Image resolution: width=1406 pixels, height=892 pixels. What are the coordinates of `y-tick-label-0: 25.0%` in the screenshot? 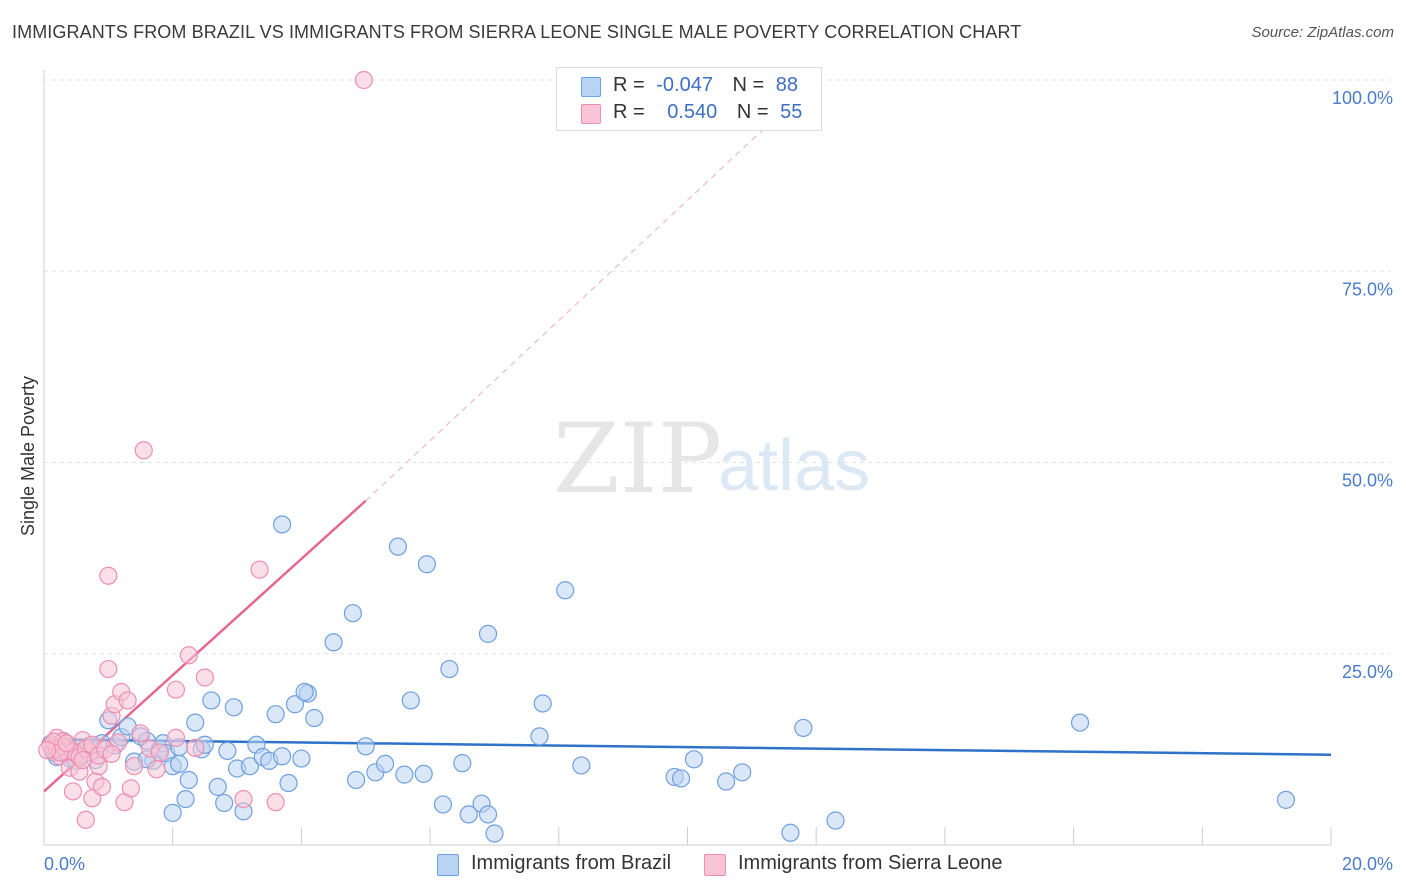 It's located at (1367, 672).